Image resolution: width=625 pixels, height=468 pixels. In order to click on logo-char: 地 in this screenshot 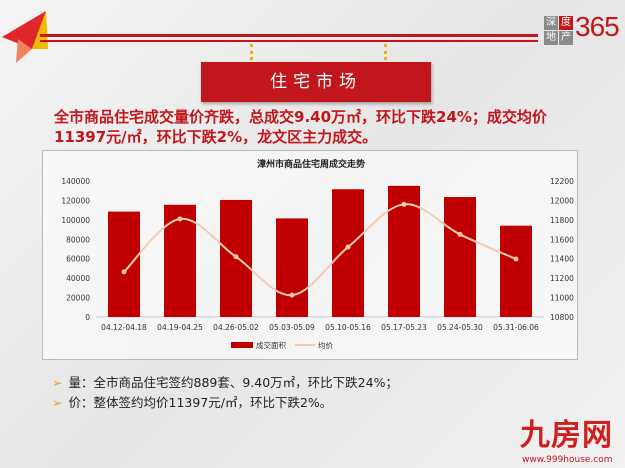, I will do `click(551, 38)`.